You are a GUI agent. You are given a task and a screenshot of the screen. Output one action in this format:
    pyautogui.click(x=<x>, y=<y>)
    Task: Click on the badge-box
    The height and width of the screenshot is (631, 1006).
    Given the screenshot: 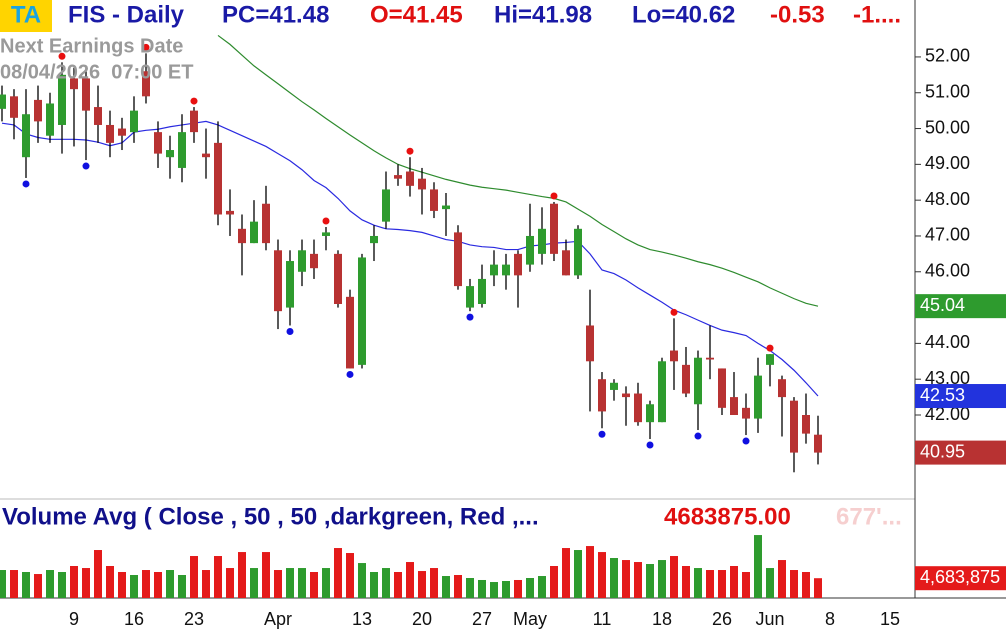 What is the action you would take?
    pyautogui.click(x=26, y=16)
    